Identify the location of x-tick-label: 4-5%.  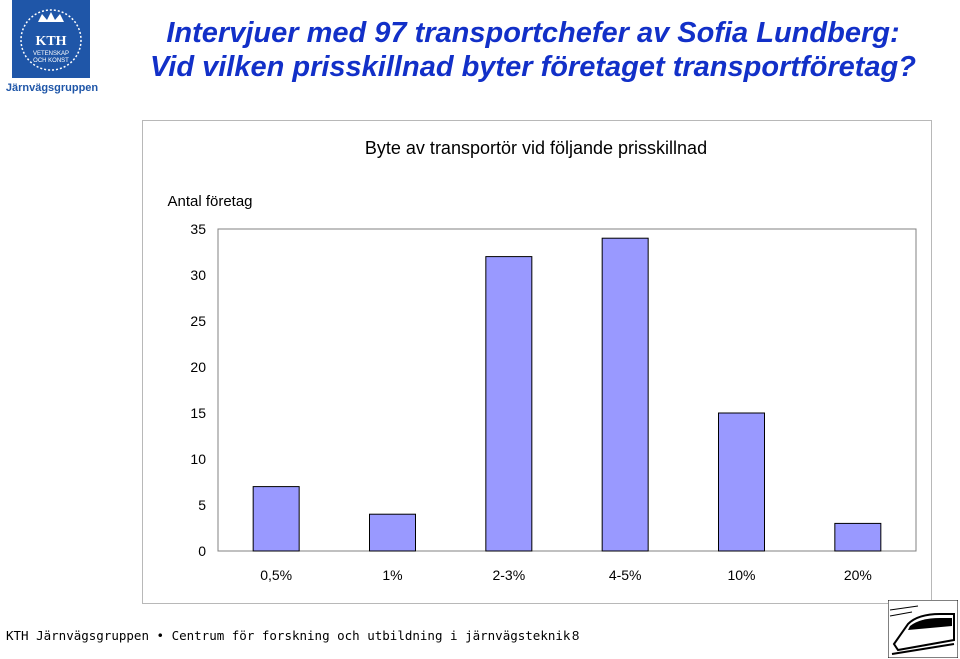
(625, 575).